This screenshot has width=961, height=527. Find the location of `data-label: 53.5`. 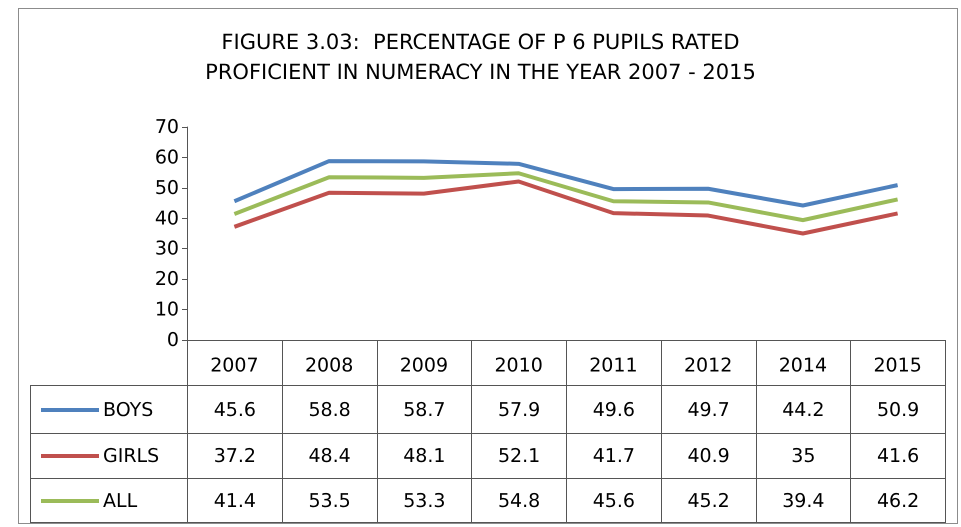

data-label: 53.5 is located at coordinates (329, 501).